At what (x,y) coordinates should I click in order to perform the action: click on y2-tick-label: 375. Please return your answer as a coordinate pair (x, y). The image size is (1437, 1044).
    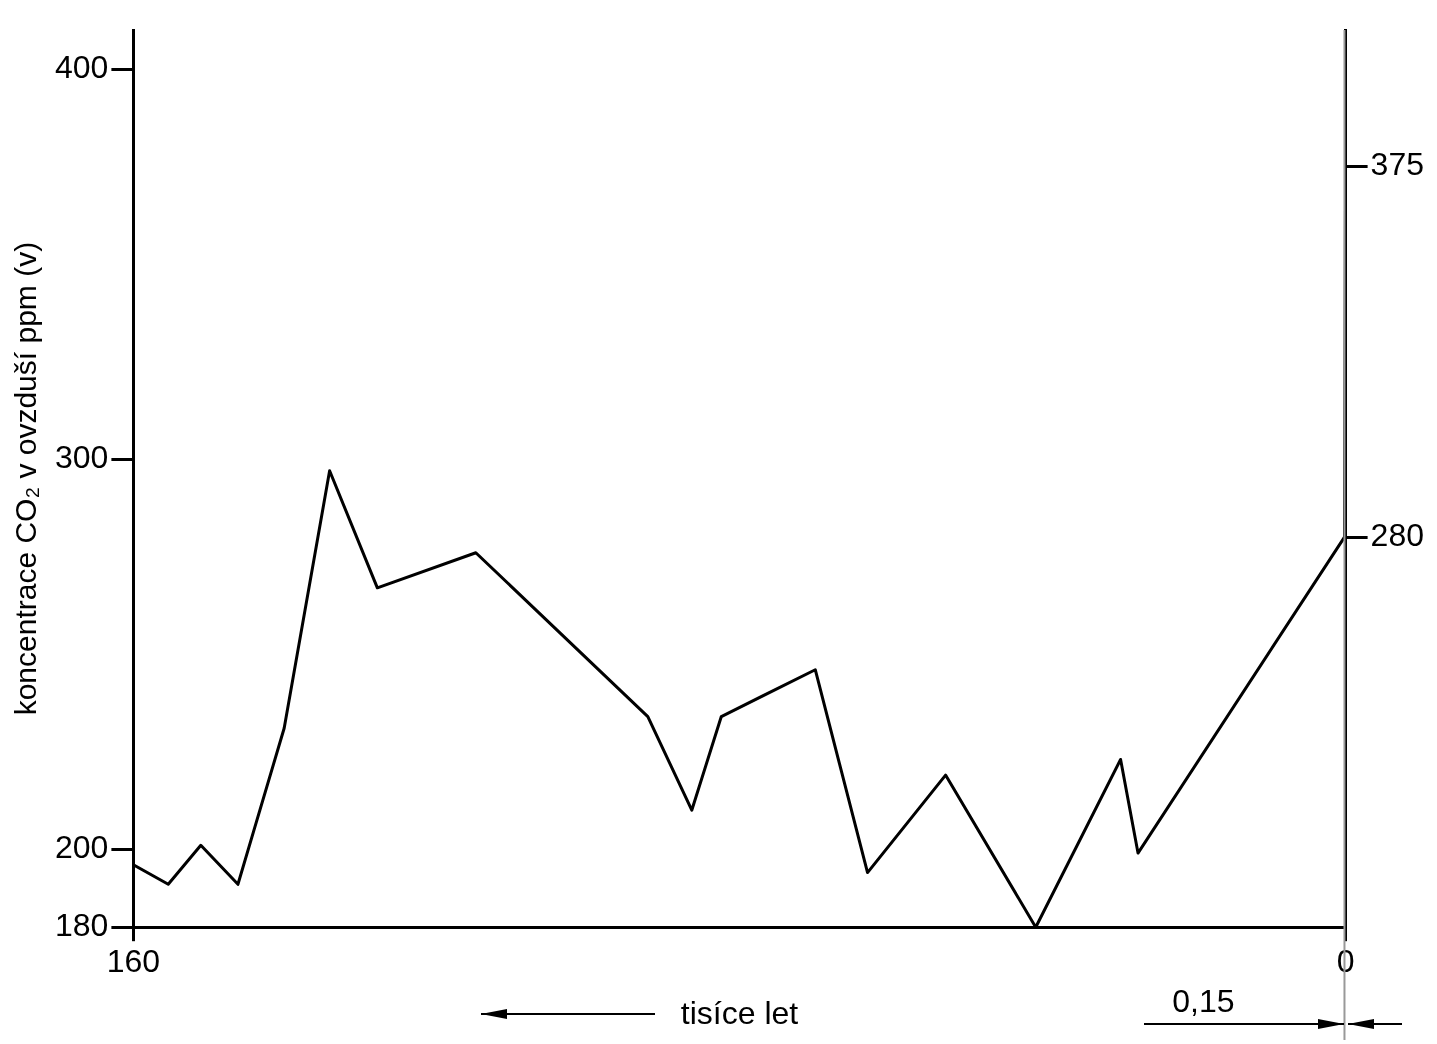
    Looking at the image, I should click on (1397, 164).